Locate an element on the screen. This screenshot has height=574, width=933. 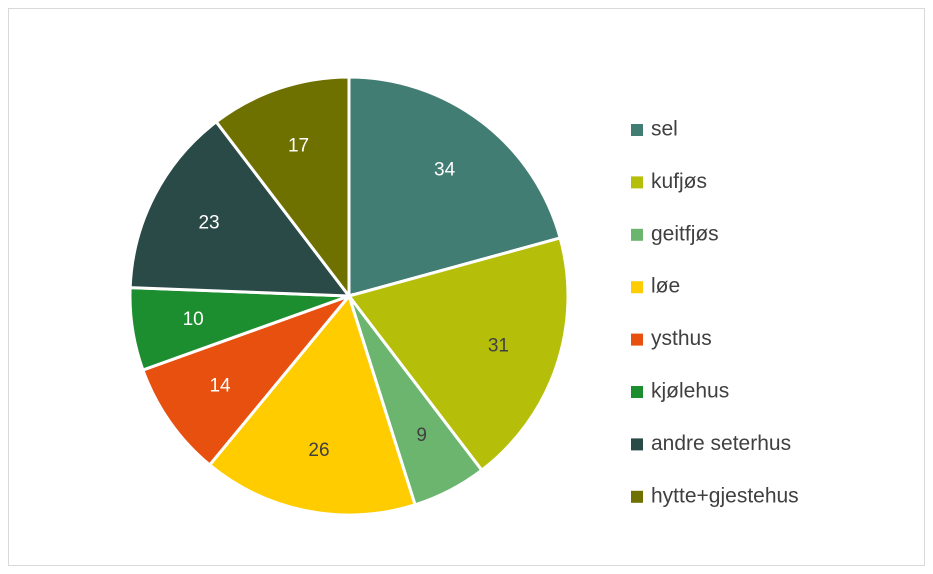
data-label: 23 is located at coordinates (208, 222).